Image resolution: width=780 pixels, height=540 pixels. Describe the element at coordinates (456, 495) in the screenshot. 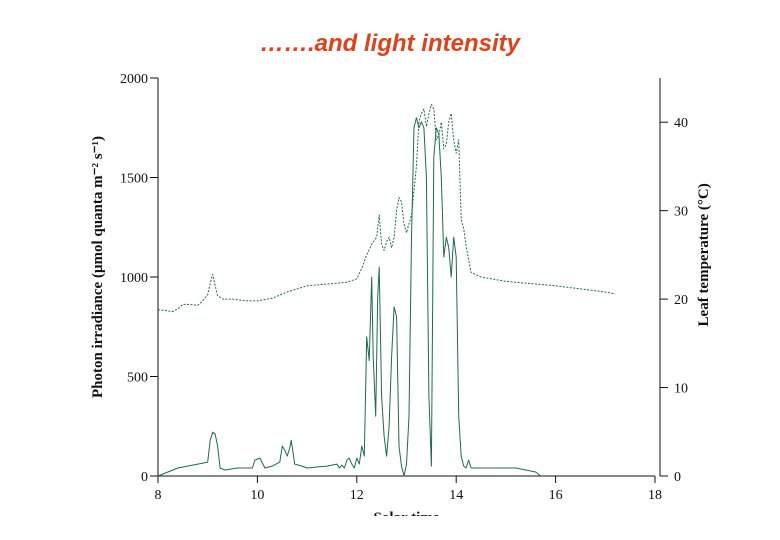

I see `x-tick-label: 14` at that location.